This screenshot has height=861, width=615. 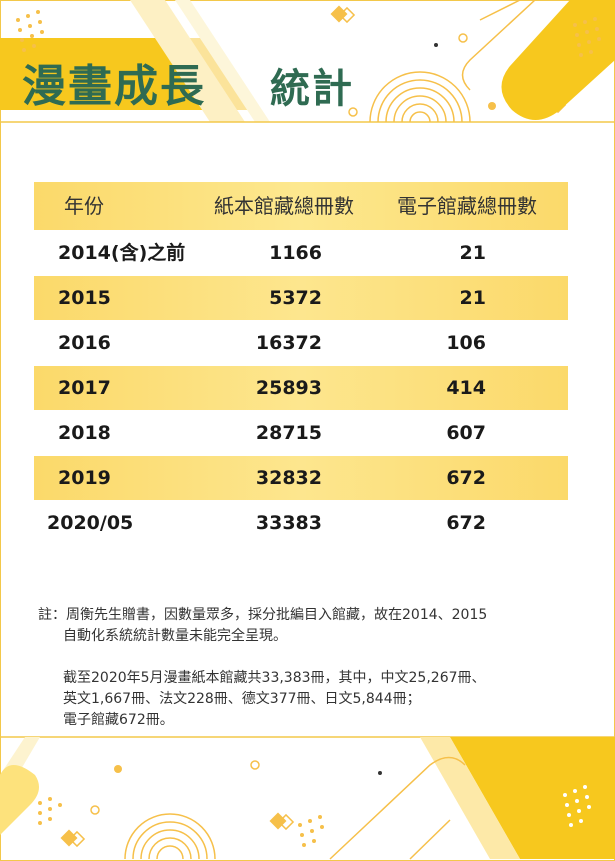 I want to click on row-year: 2014(含)之前, so click(x=122, y=253).